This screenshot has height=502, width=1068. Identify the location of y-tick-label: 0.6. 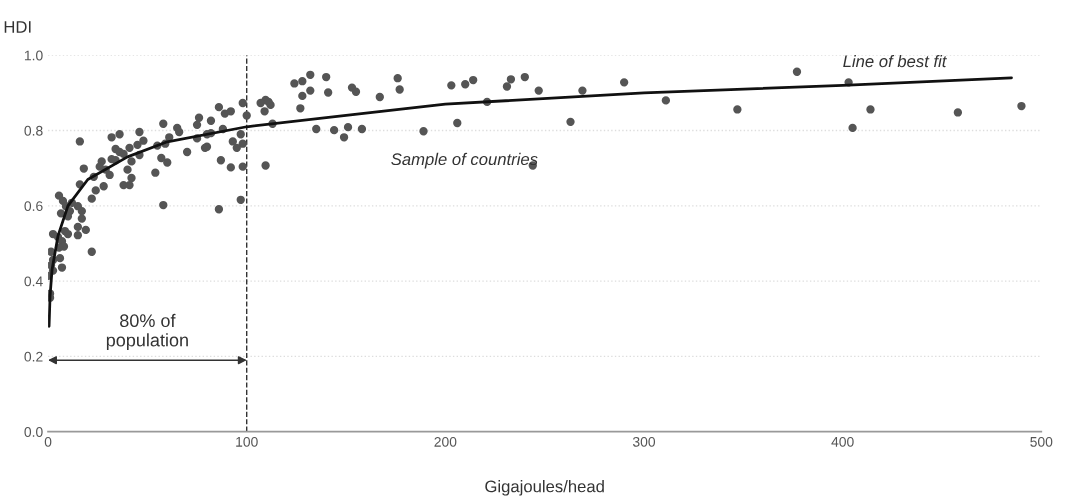
(33, 206).